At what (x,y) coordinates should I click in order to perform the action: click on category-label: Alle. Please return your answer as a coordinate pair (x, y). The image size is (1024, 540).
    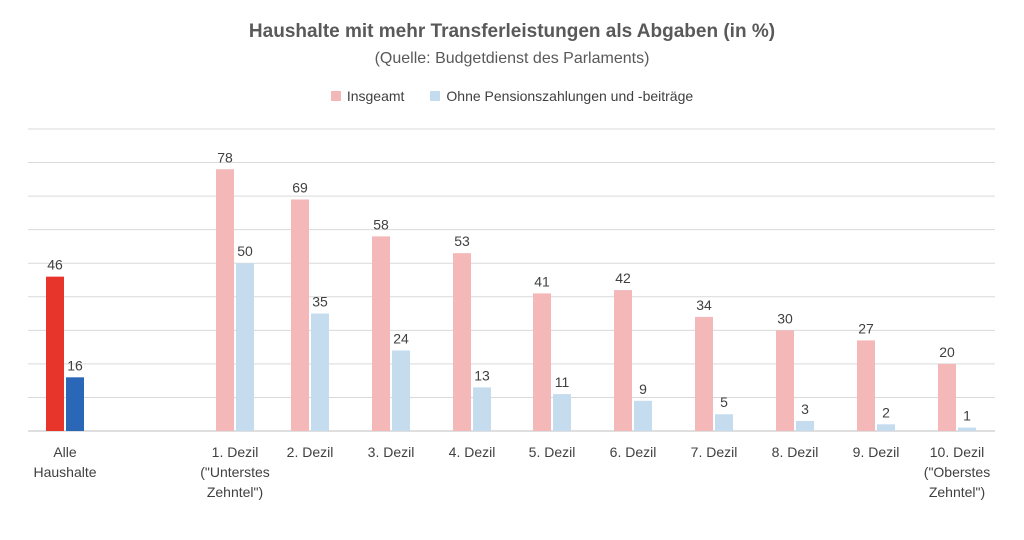
    Looking at the image, I should click on (65, 452).